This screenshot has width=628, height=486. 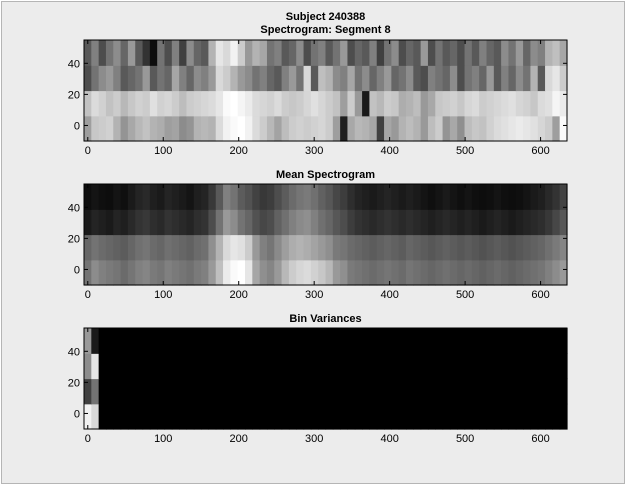 What do you see at coordinates (326, 17) in the screenshot?
I see `chart-title: Subject 240388` at bounding box center [326, 17].